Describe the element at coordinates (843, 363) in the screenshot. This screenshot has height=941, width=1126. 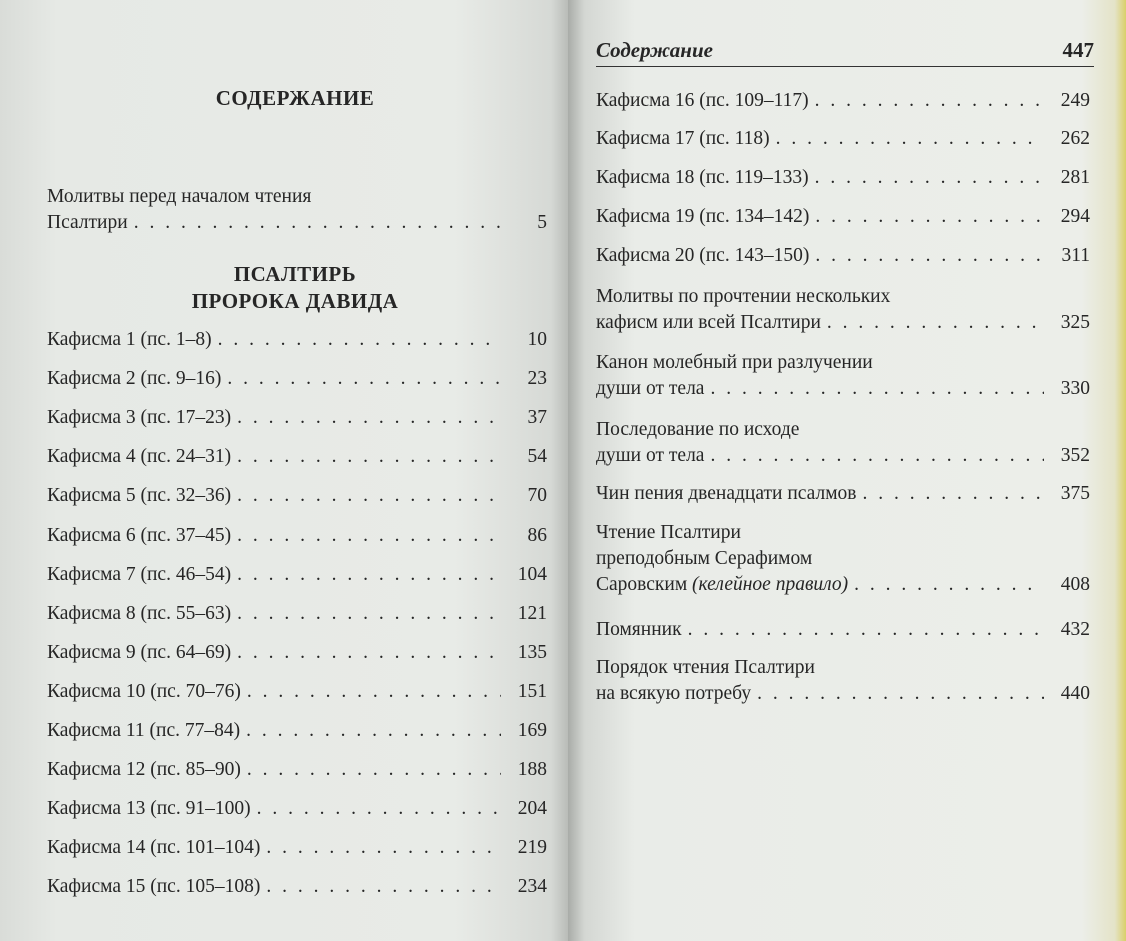
I see `entry-title-line: Канон молебный при разлучении` at that location.